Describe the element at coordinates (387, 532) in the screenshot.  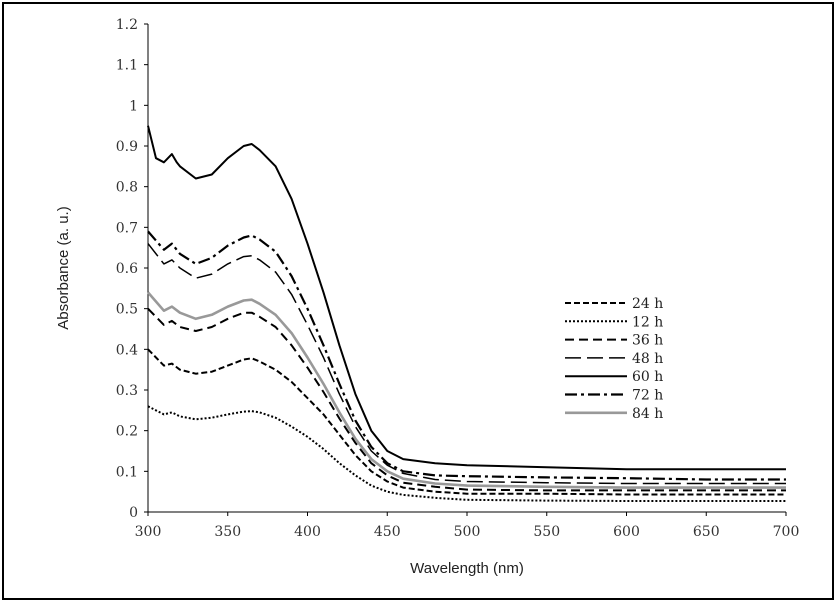
I see `x-tick-label: 450` at that location.